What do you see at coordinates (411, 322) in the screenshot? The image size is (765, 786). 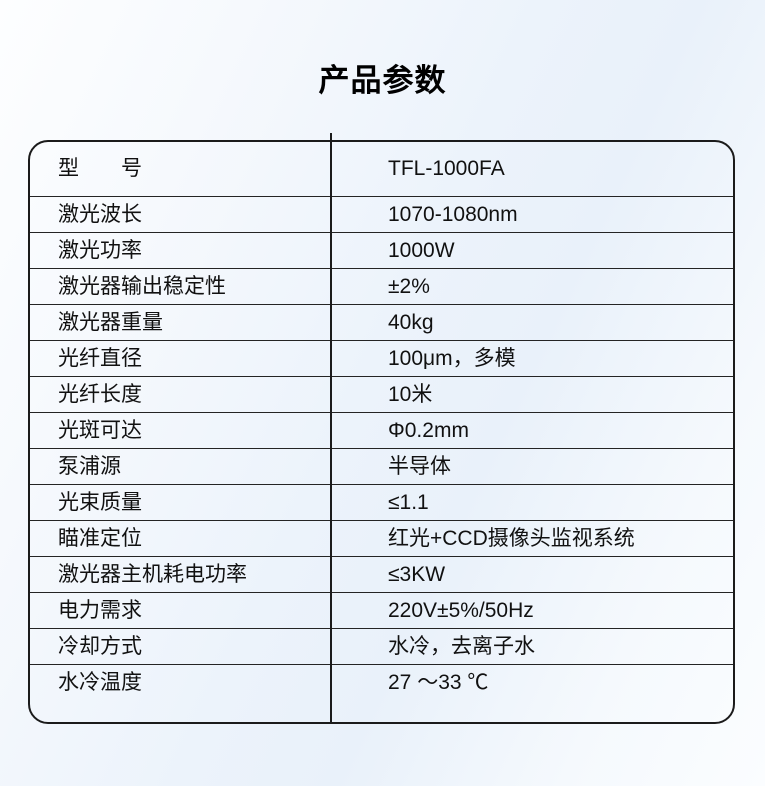 I see `param-value: 40kg` at bounding box center [411, 322].